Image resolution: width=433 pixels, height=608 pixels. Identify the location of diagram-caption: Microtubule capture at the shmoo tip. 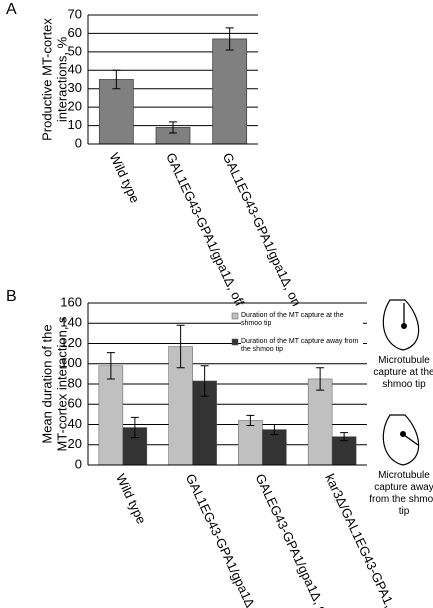
(403, 372).